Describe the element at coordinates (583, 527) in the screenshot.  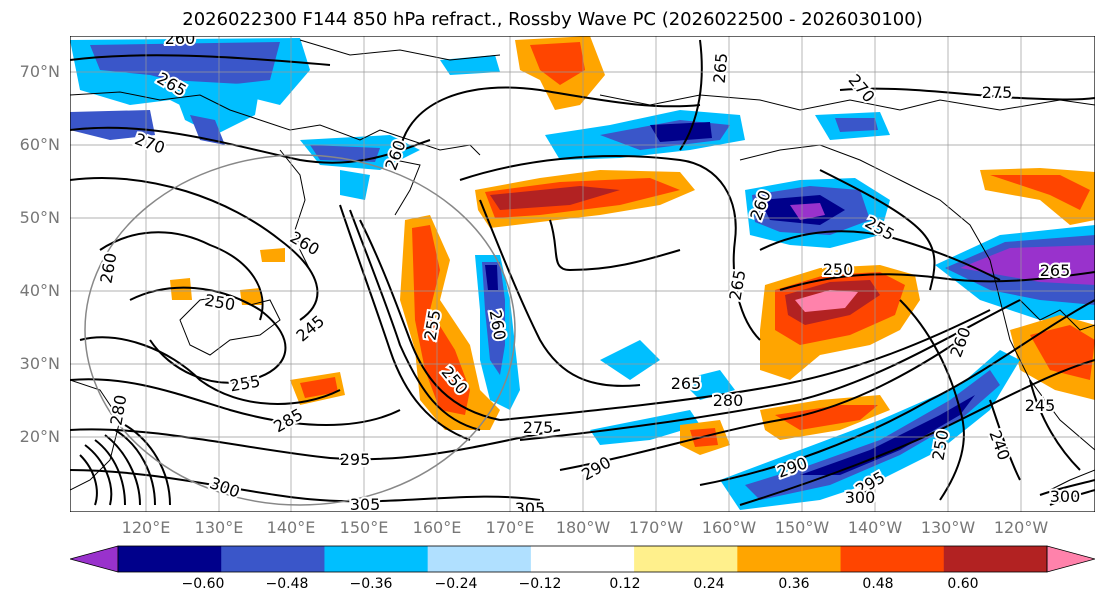
I see `lon-label-180w: 180°W` at that location.